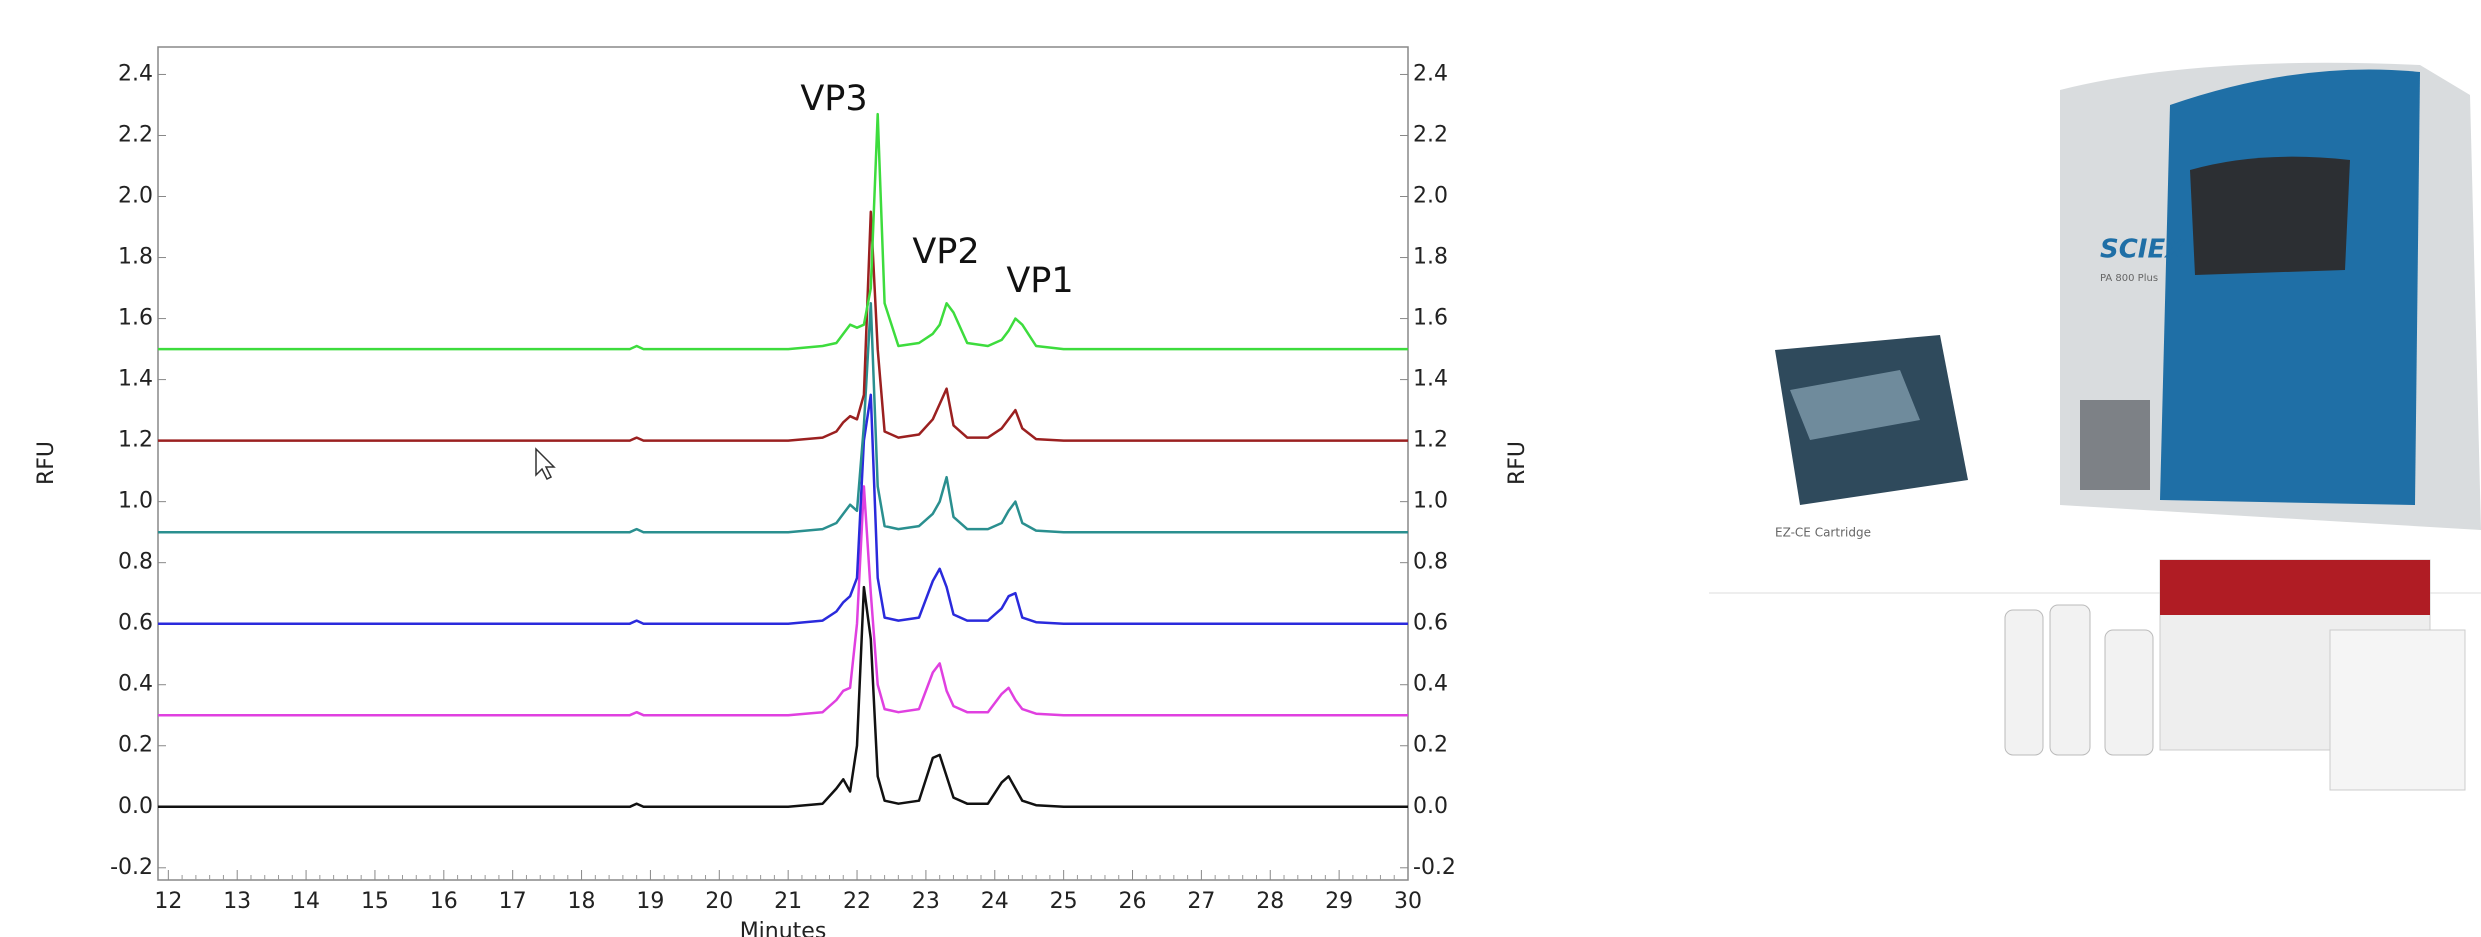 Image resolution: width=2481 pixels, height=937 pixels. What do you see at coordinates (135, 623) in the screenshot?
I see `y-tick-label: 0.6` at bounding box center [135, 623].